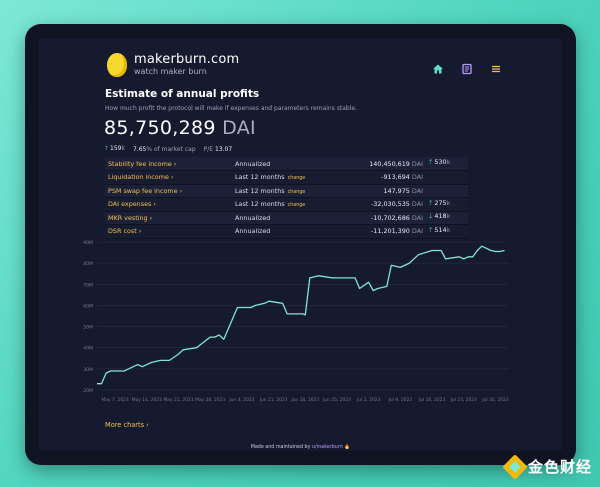 The image size is (600, 487). Describe the element at coordinates (117, 65) in the screenshot. I see `maker-drop-icon` at that location.